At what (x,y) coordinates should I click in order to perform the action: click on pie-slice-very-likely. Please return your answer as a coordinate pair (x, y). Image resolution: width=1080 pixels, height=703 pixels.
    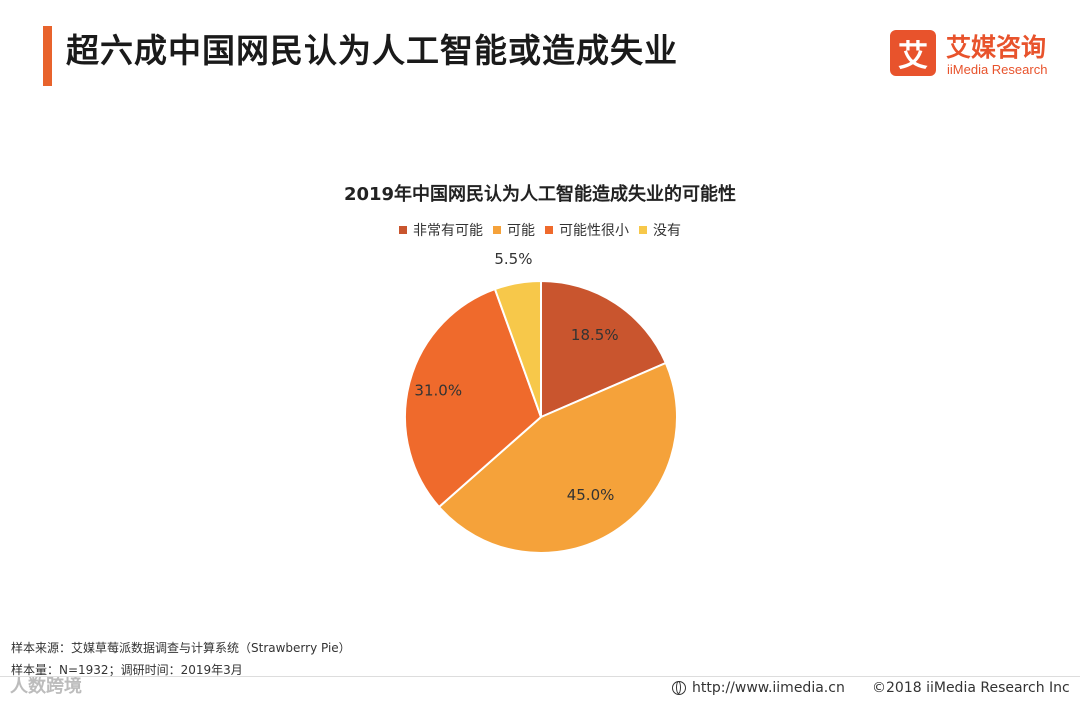
    Looking at the image, I should click on (604, 349).